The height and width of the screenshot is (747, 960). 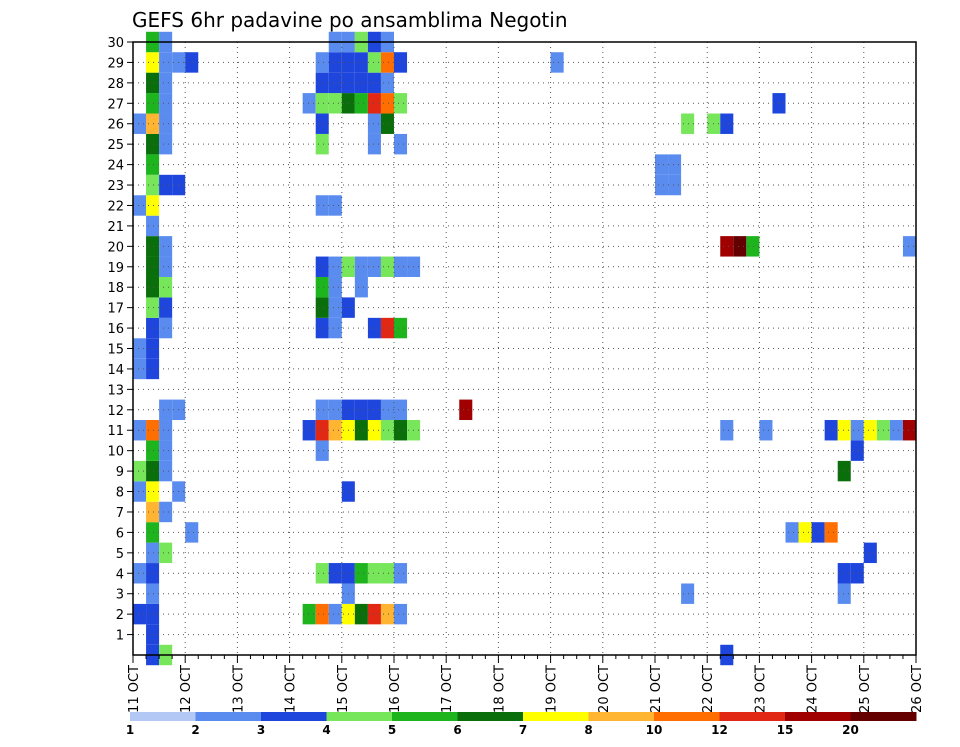 I want to click on legend-label: 8, so click(x=588, y=730).